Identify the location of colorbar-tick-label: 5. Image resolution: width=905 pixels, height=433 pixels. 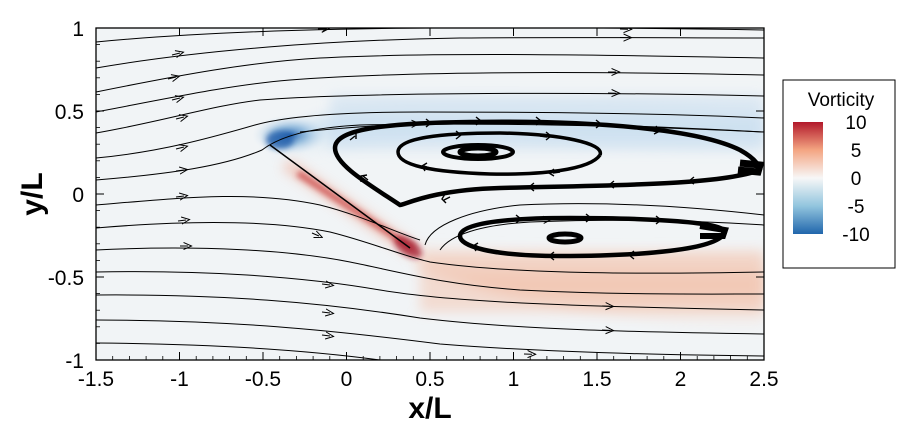
(856, 151).